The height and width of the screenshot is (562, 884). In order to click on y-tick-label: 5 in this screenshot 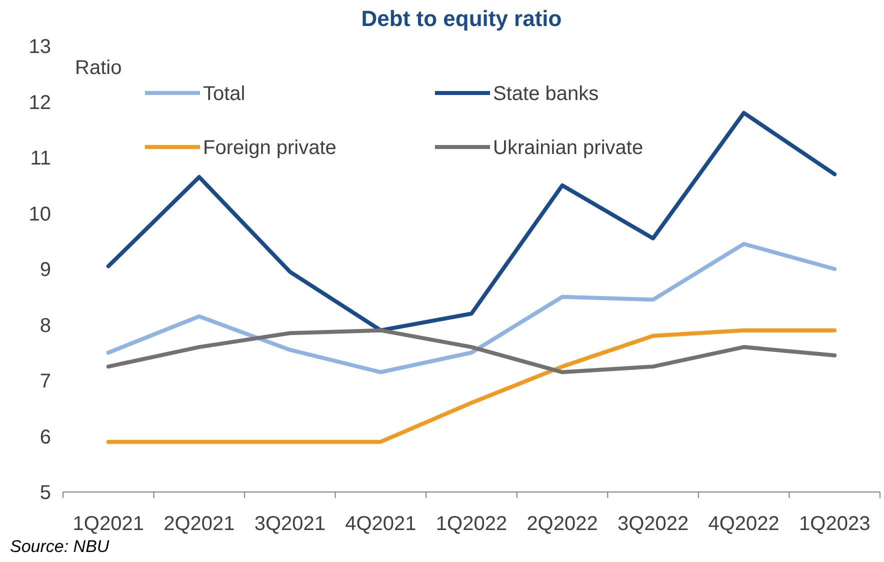, I will do `click(45, 493)`.